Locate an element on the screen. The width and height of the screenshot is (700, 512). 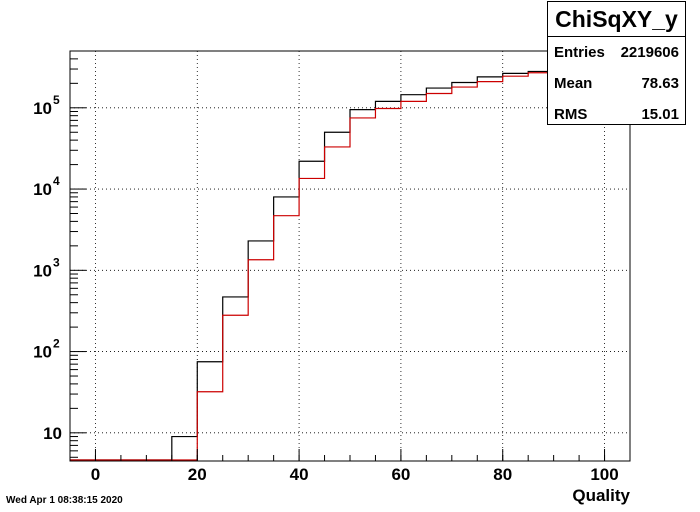
timestamp: Wed Apr 1 08:38:15 2020 is located at coordinates (64, 500).